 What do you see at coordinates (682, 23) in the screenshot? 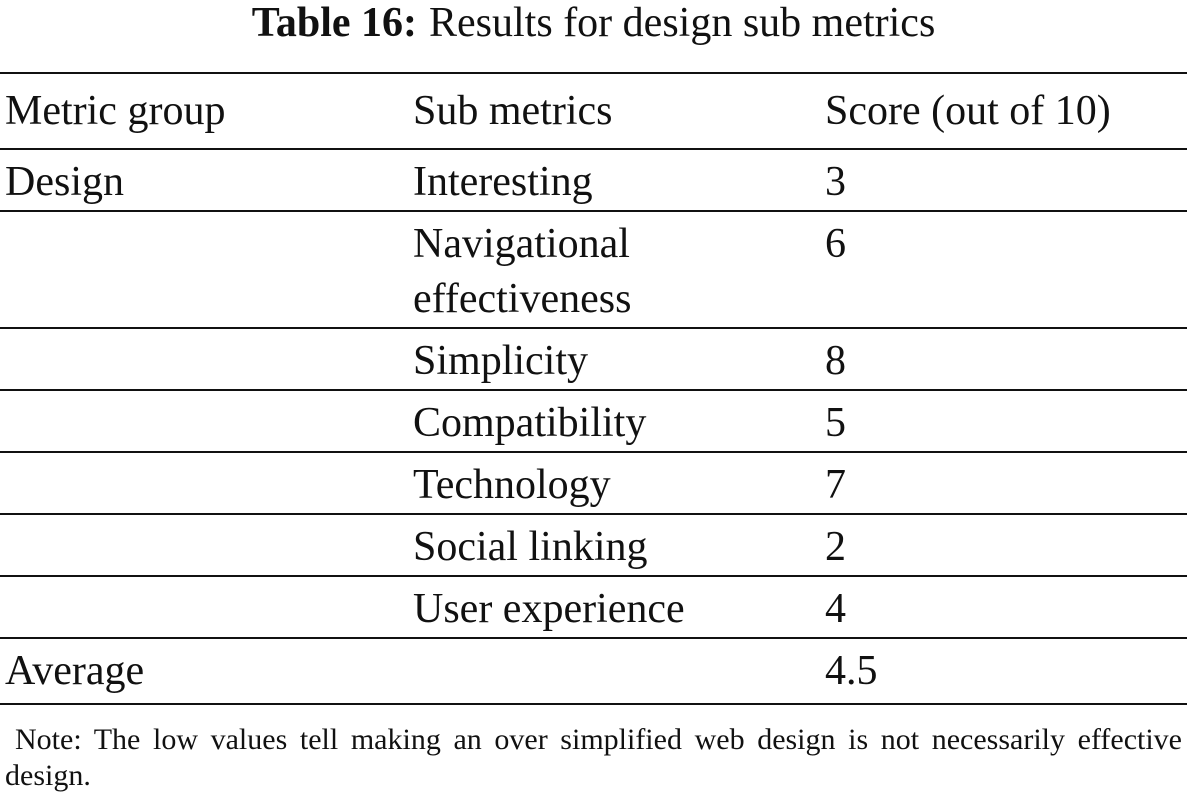
I see `caption-text: Results for design sub metrics` at bounding box center [682, 23].